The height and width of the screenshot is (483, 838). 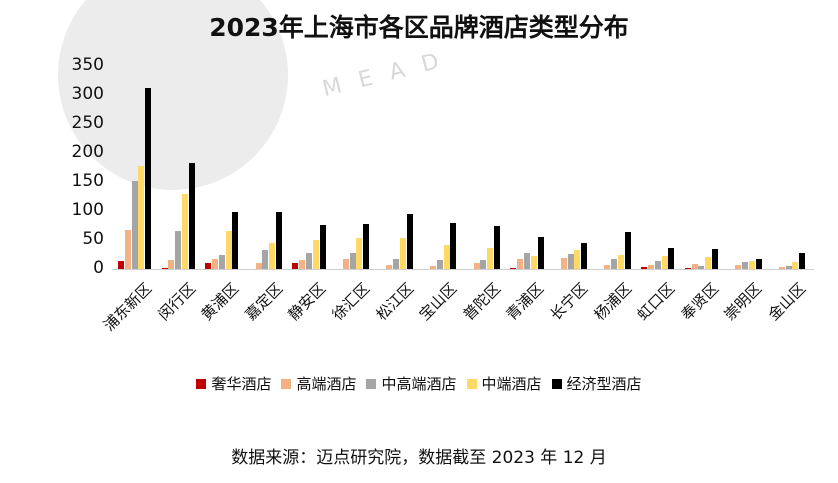 What do you see at coordinates (87, 65) in the screenshot?
I see `y-tick-label: 350` at bounding box center [87, 65].